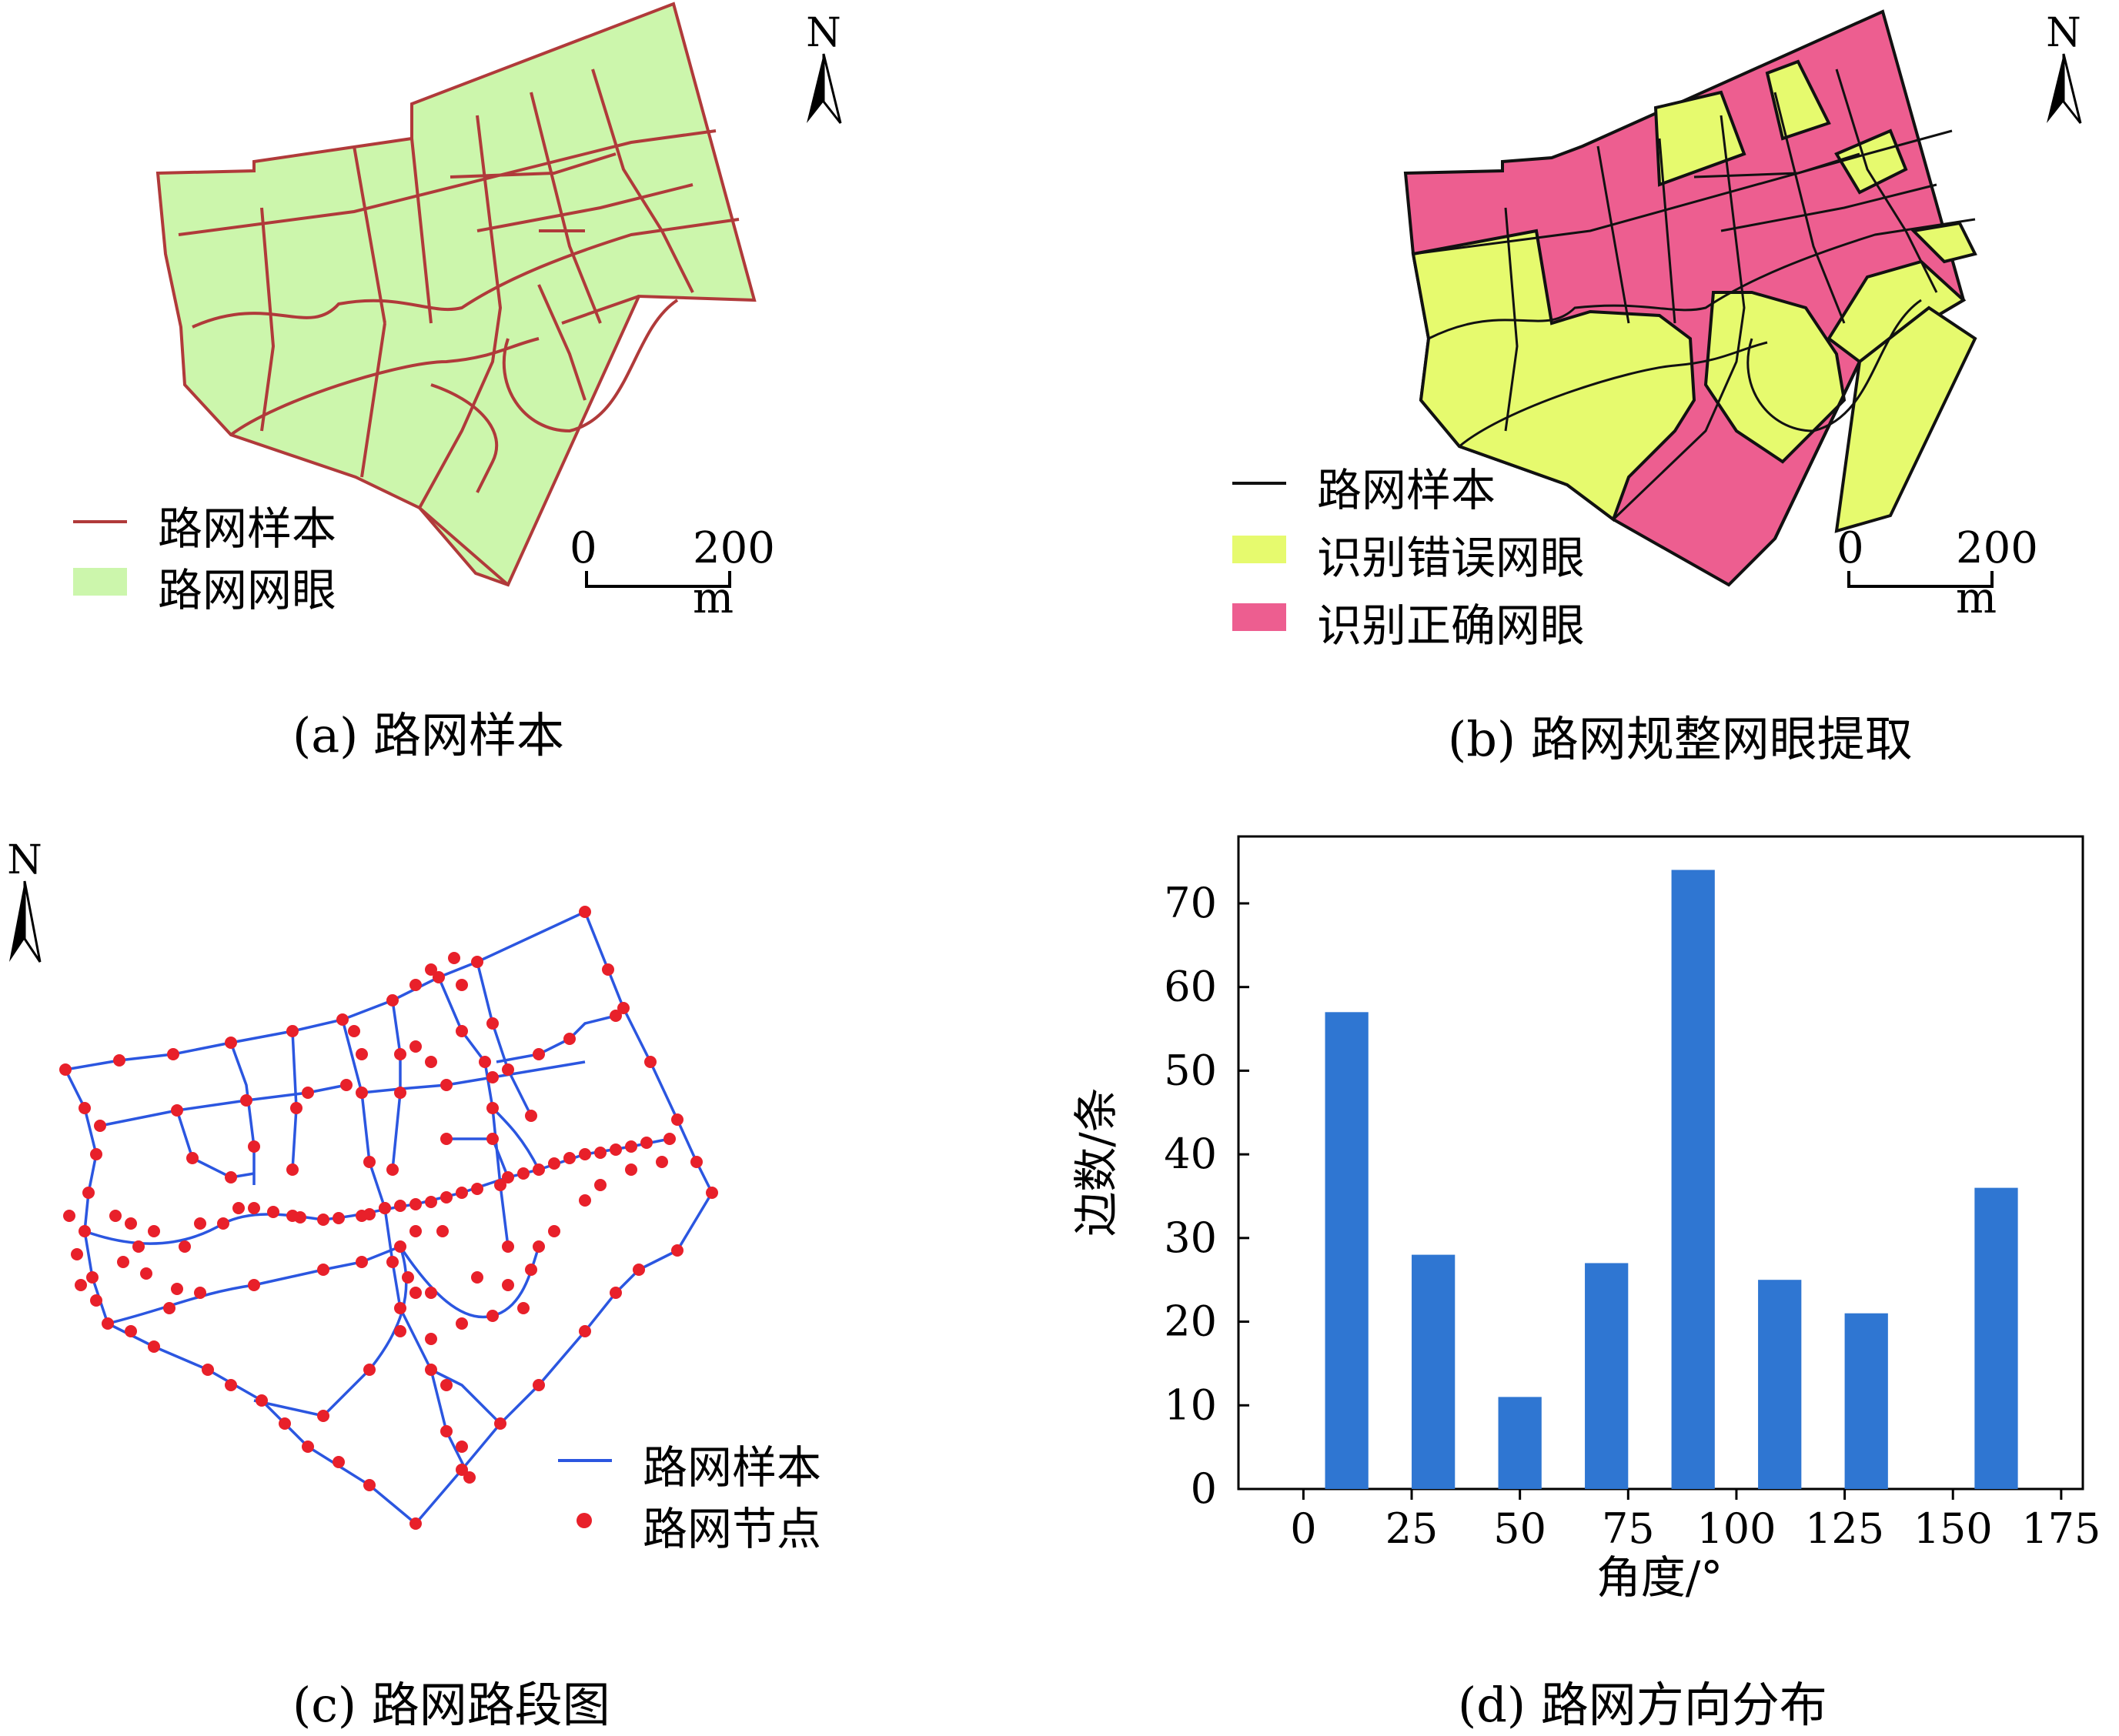 The image size is (2119, 1736). I want to click on legend-item-c-road: 路网样本, so click(750, 1462).